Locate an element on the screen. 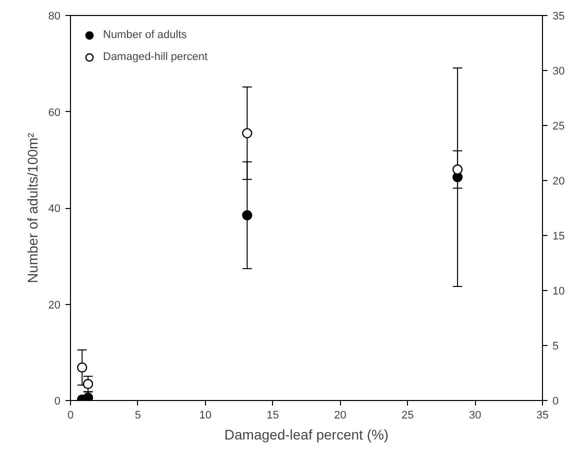 The image size is (587, 455). y2-tick-label: 5 is located at coordinates (555, 346).